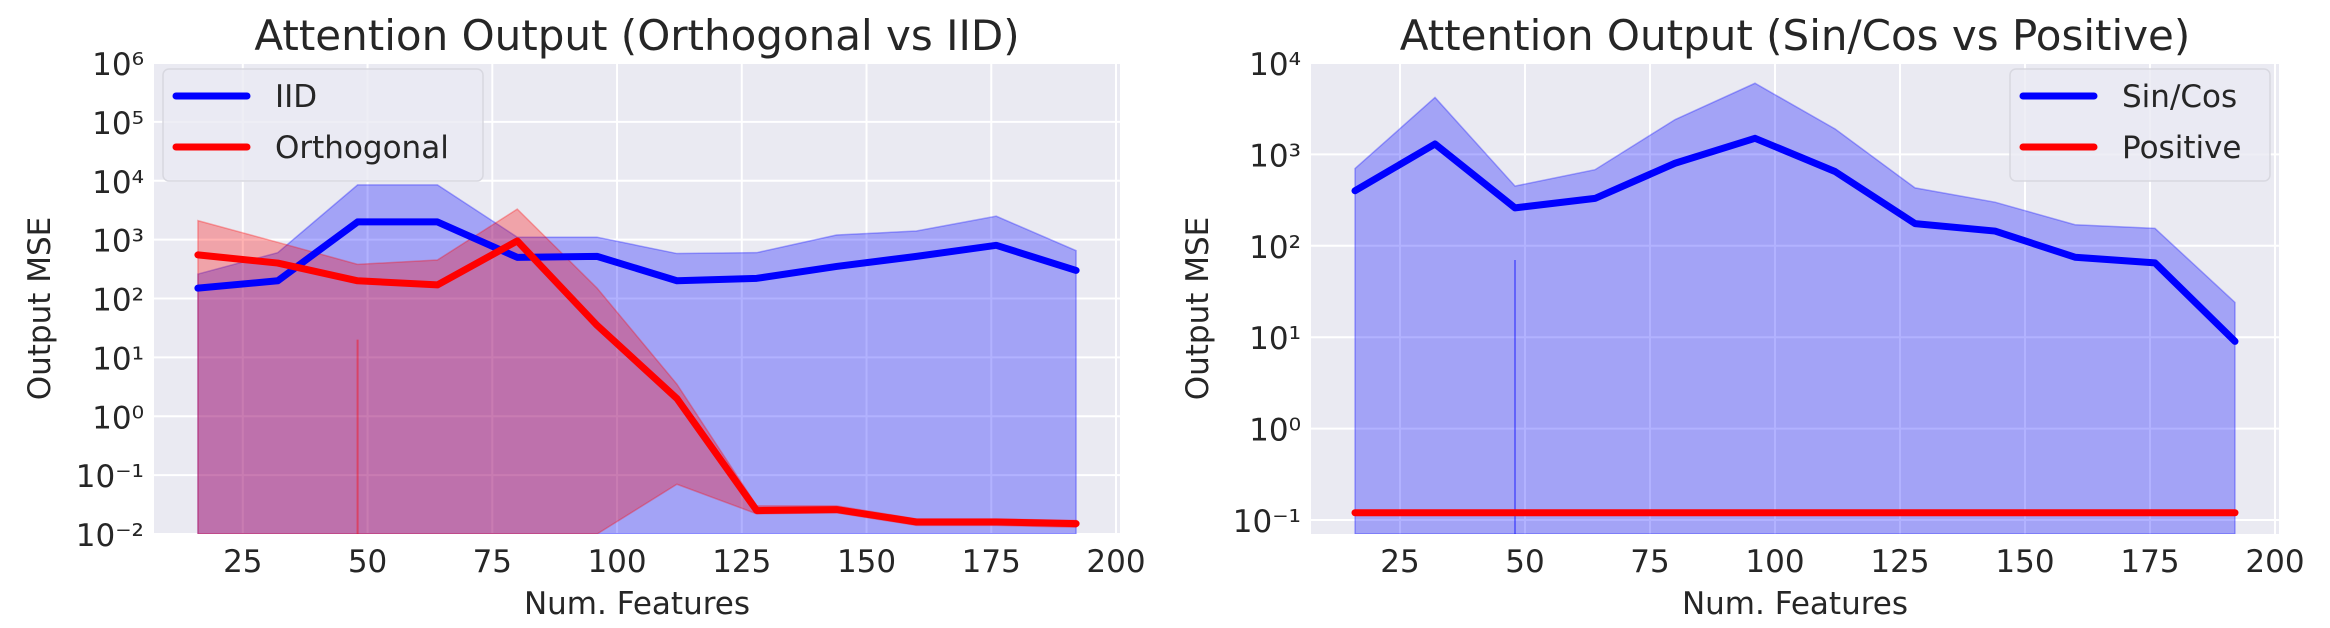 The height and width of the screenshot is (628, 2330). Describe the element at coordinates (1795, 35) in the screenshot. I see `chart-title: Attention Output (Sin/Cos vs Positive)` at that location.